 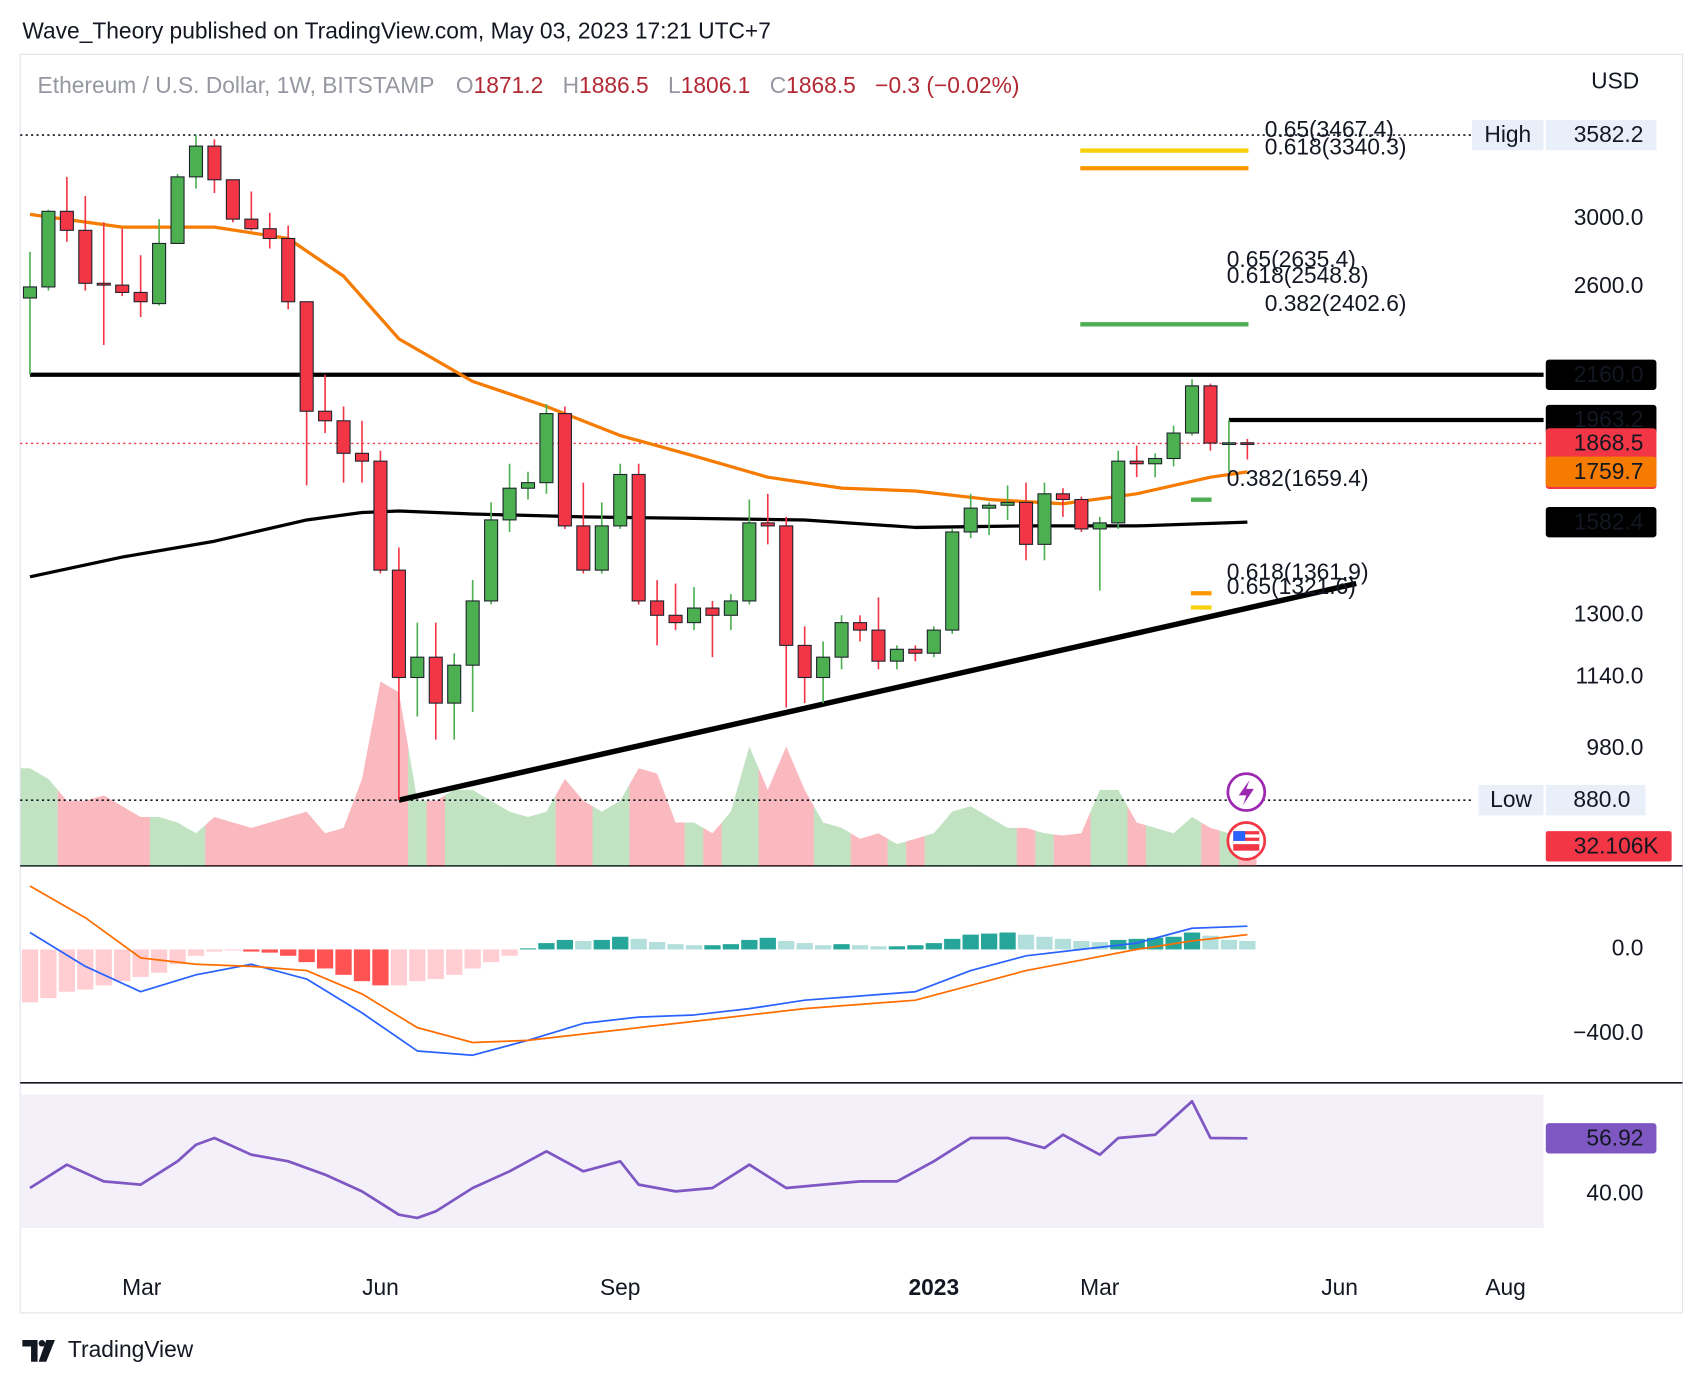 I want to click on x-tick-label: 2023, so click(x=933, y=1287).